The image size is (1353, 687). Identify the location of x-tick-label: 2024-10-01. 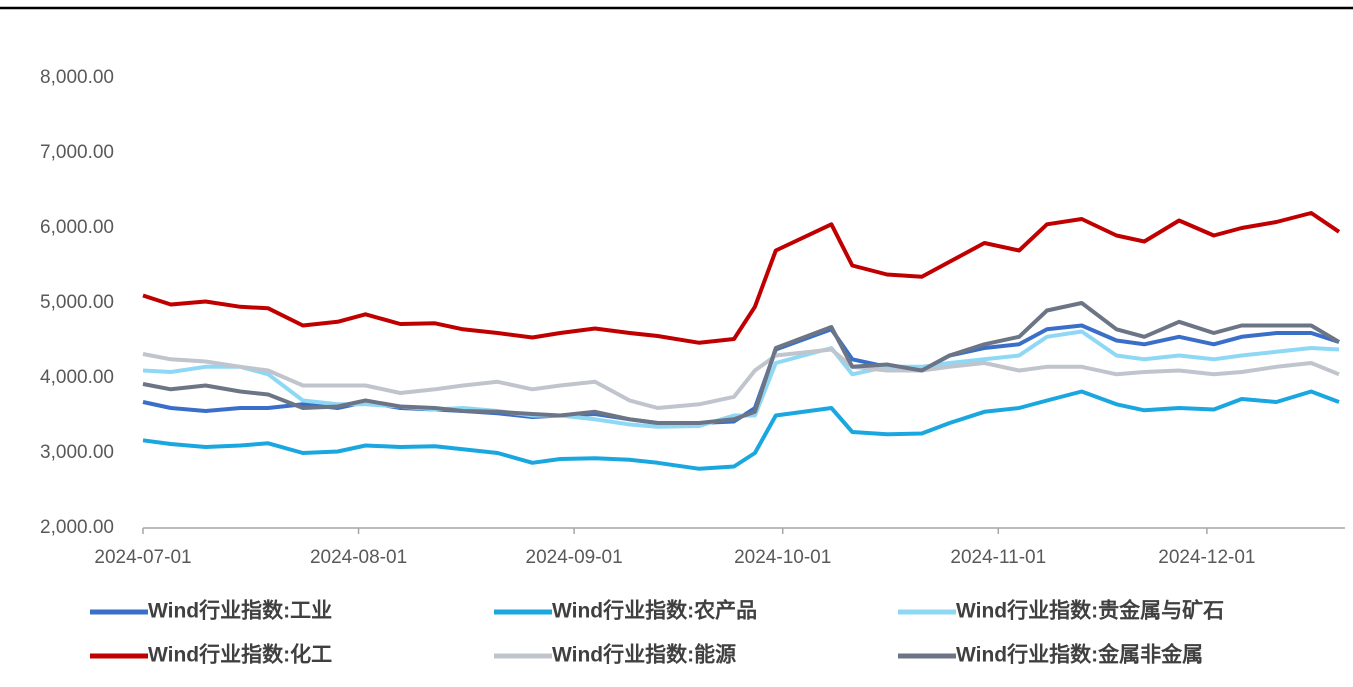
(782, 557).